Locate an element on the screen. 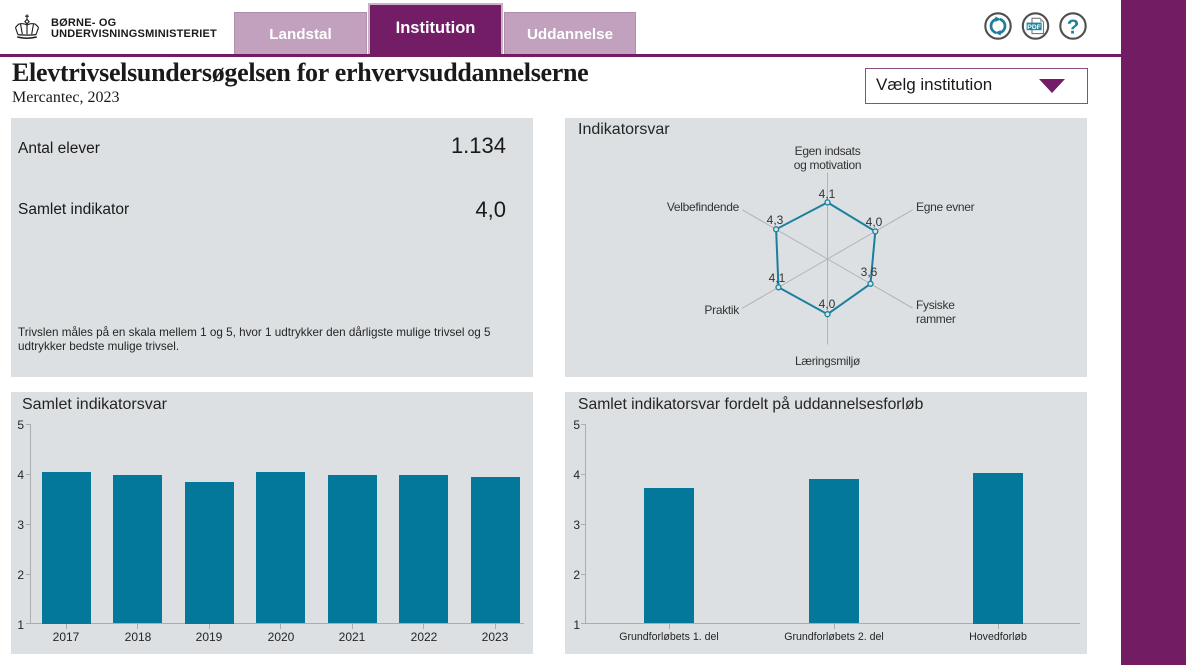  svg-text: PDF is located at coordinates (1034, 27).